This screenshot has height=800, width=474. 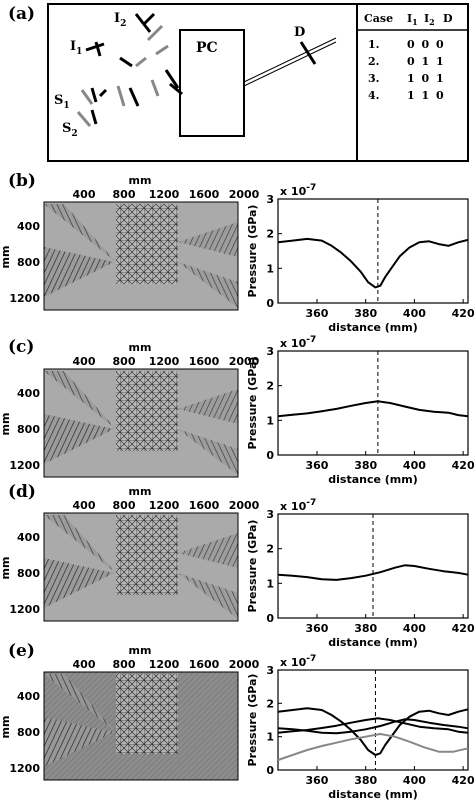 I want to click on label-i2-sub: 2, so click(x=123, y=24).